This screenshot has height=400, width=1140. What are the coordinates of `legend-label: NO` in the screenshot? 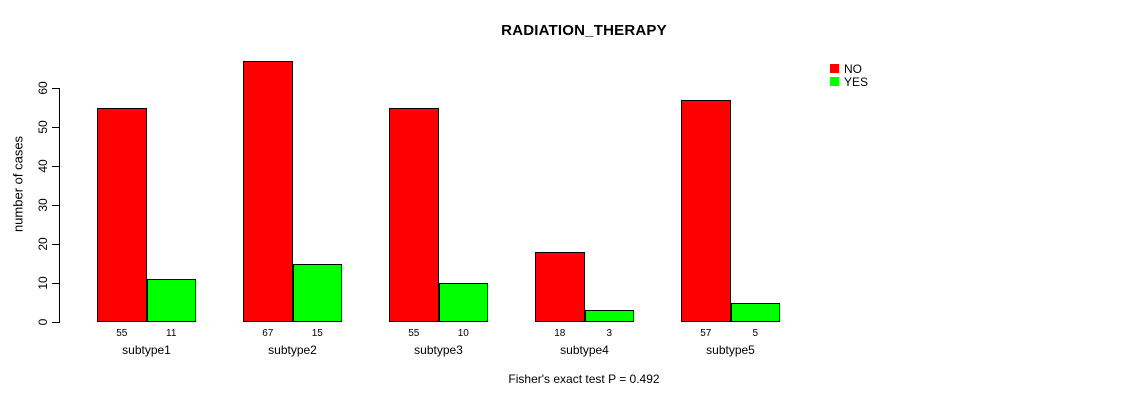 It's located at (853, 68).